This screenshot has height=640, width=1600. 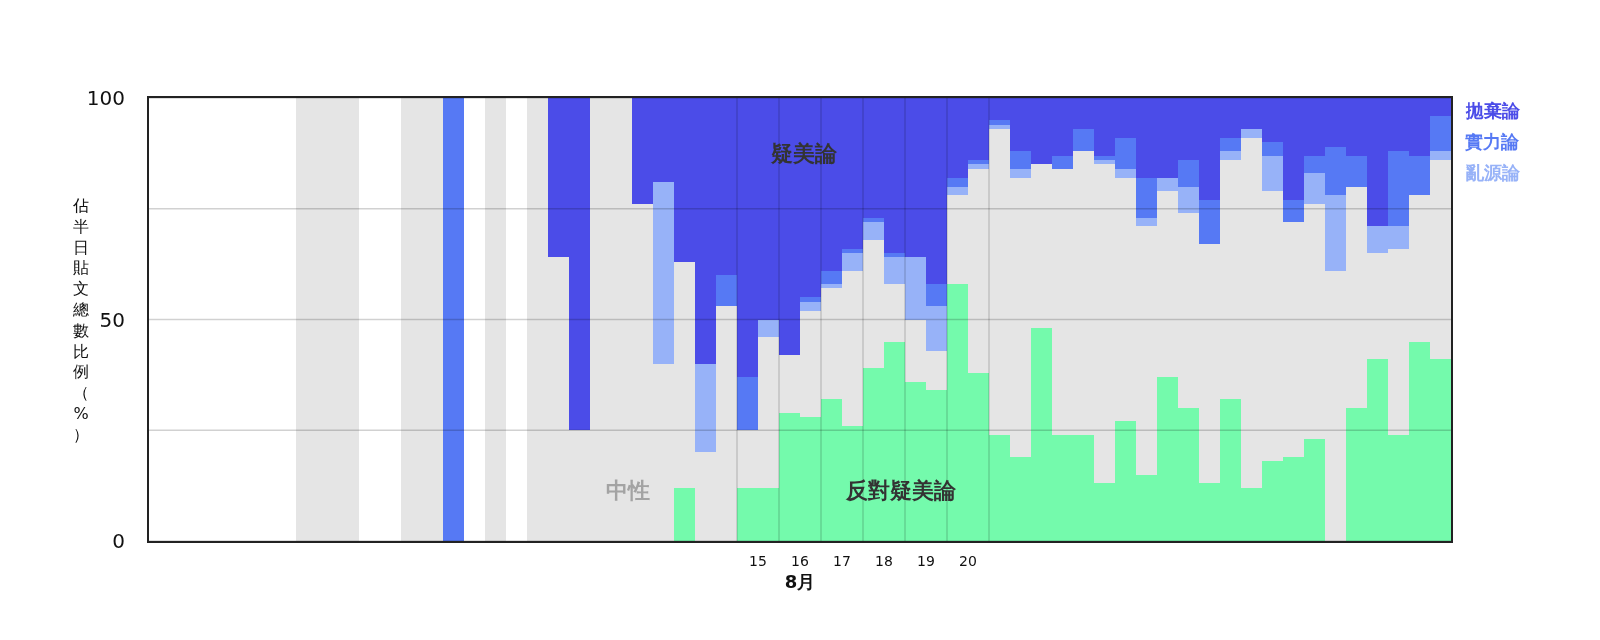 What do you see at coordinates (884, 560) in the screenshot?
I see `x-tick-label: 18` at bounding box center [884, 560].